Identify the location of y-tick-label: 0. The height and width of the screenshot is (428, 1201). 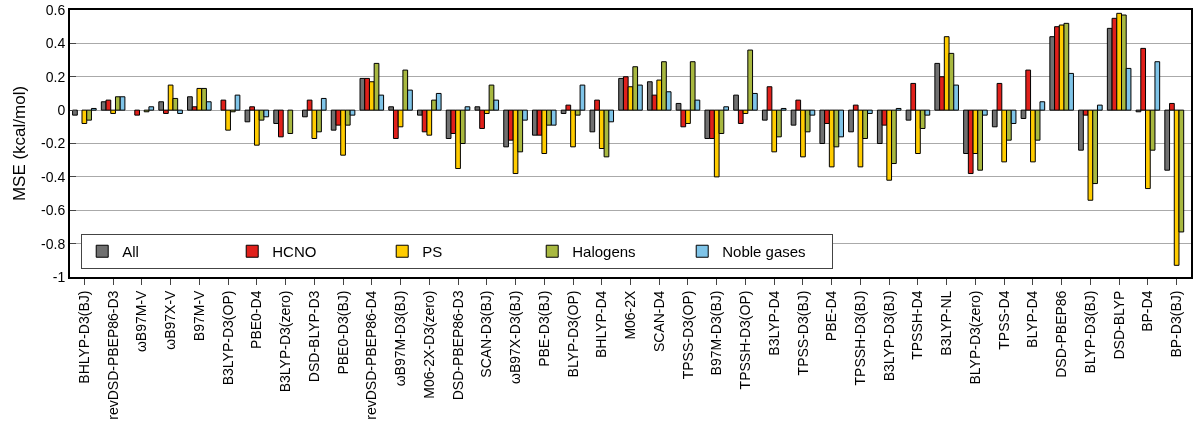
(61, 110).